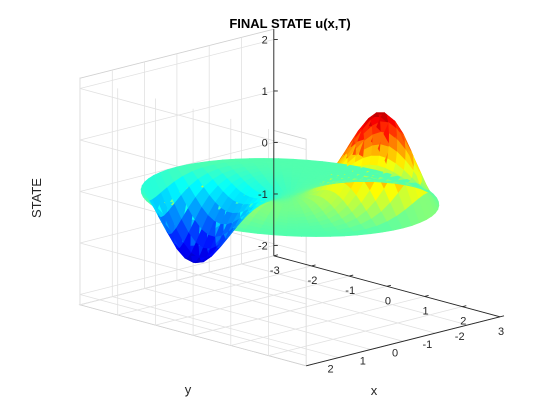 The height and width of the screenshot is (420, 560). Describe the element at coordinates (350, 291) in the screenshot. I see `x-tick-label: -1` at that location.